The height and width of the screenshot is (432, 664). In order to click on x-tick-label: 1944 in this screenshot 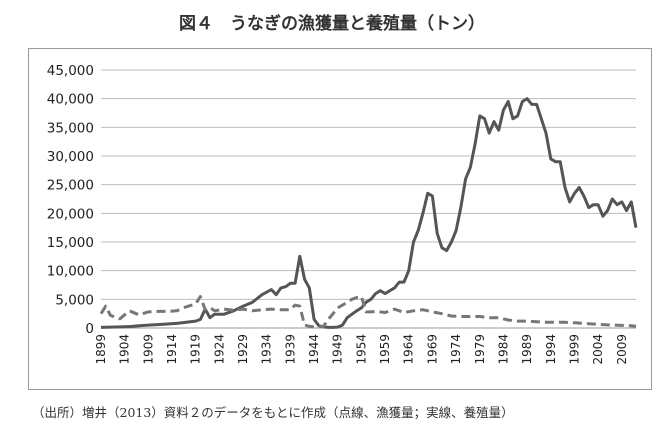, I will do `click(314, 349)`.